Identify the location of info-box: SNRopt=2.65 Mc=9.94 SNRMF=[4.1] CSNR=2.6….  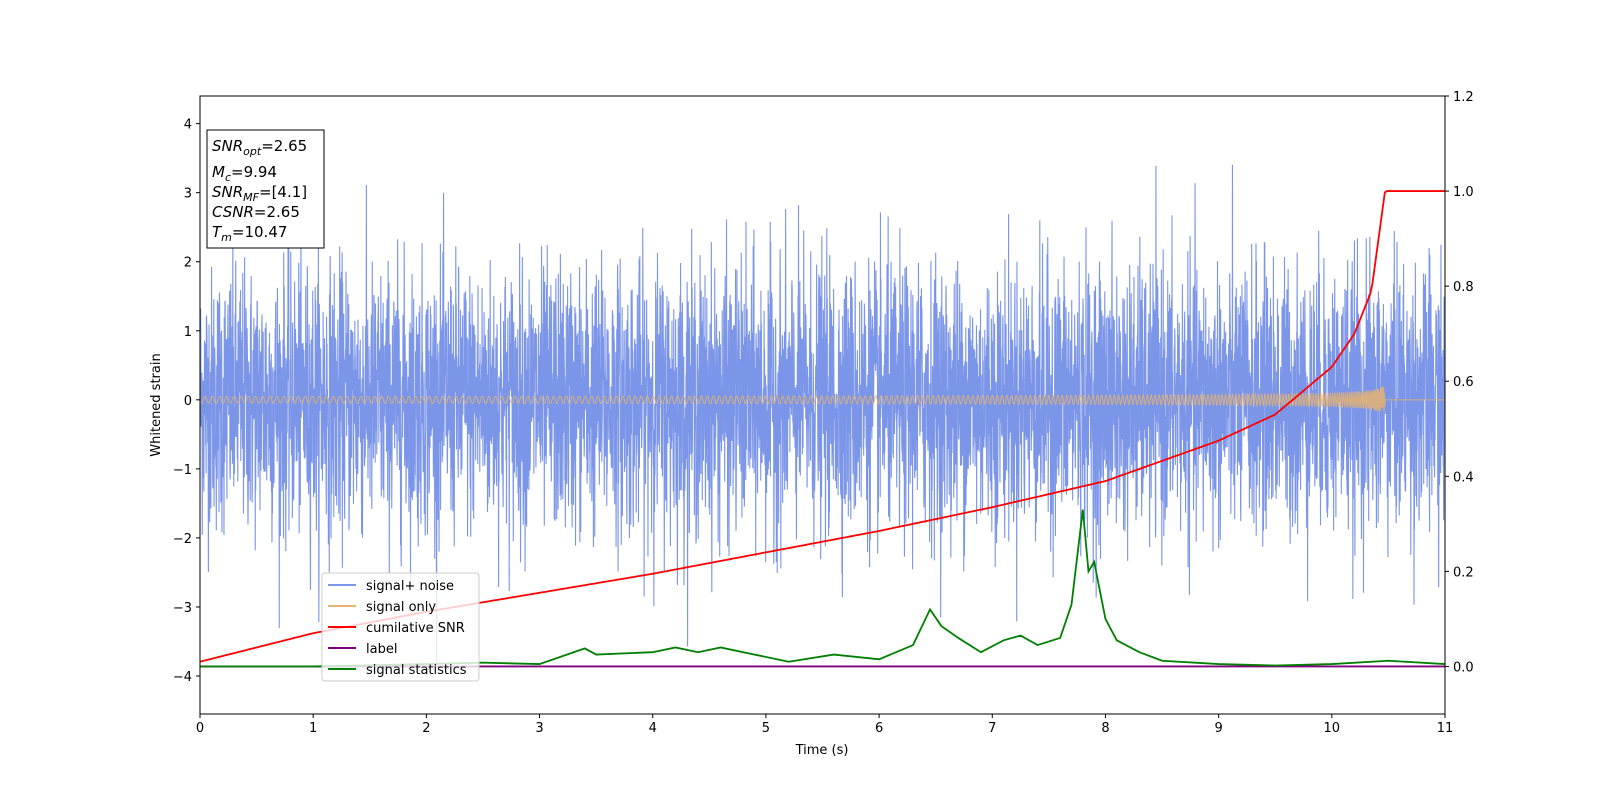
(265, 189).